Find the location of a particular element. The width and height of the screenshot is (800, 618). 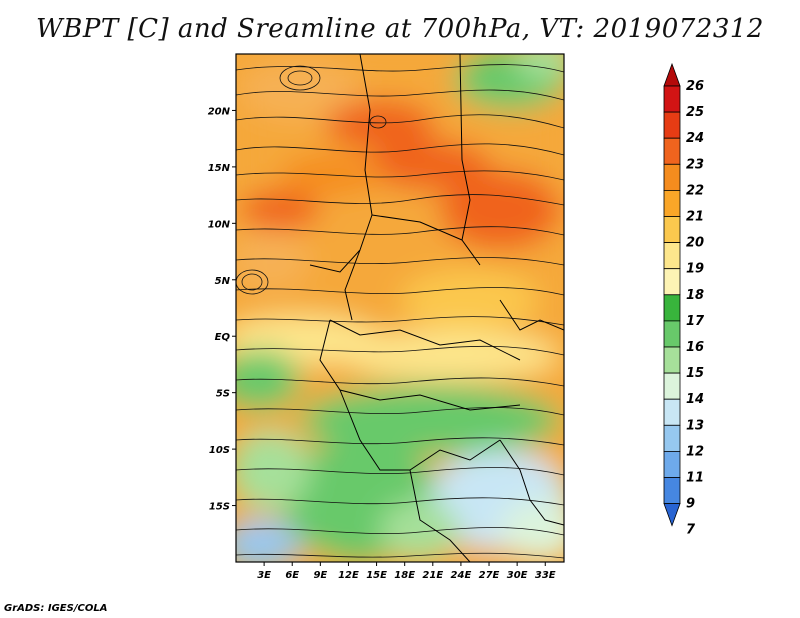

lon-tick-label: 33E is located at coordinates (545, 575).